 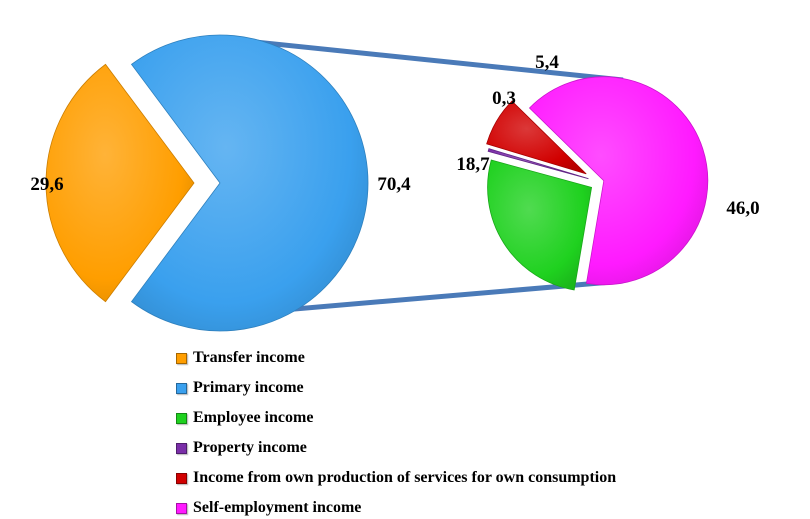 What do you see at coordinates (547, 62) in the screenshot?
I see `data-label-income-from-own-production-of-services-for-own-consumption: 5,4` at bounding box center [547, 62].